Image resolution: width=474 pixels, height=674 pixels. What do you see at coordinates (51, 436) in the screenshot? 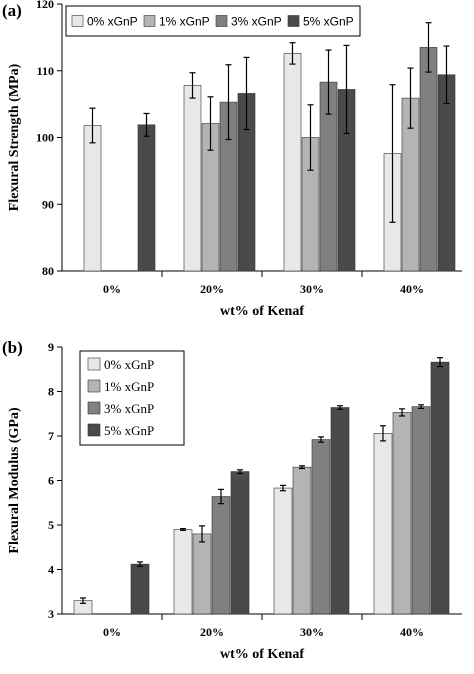
I see `y-tick-label: 7` at bounding box center [51, 436].